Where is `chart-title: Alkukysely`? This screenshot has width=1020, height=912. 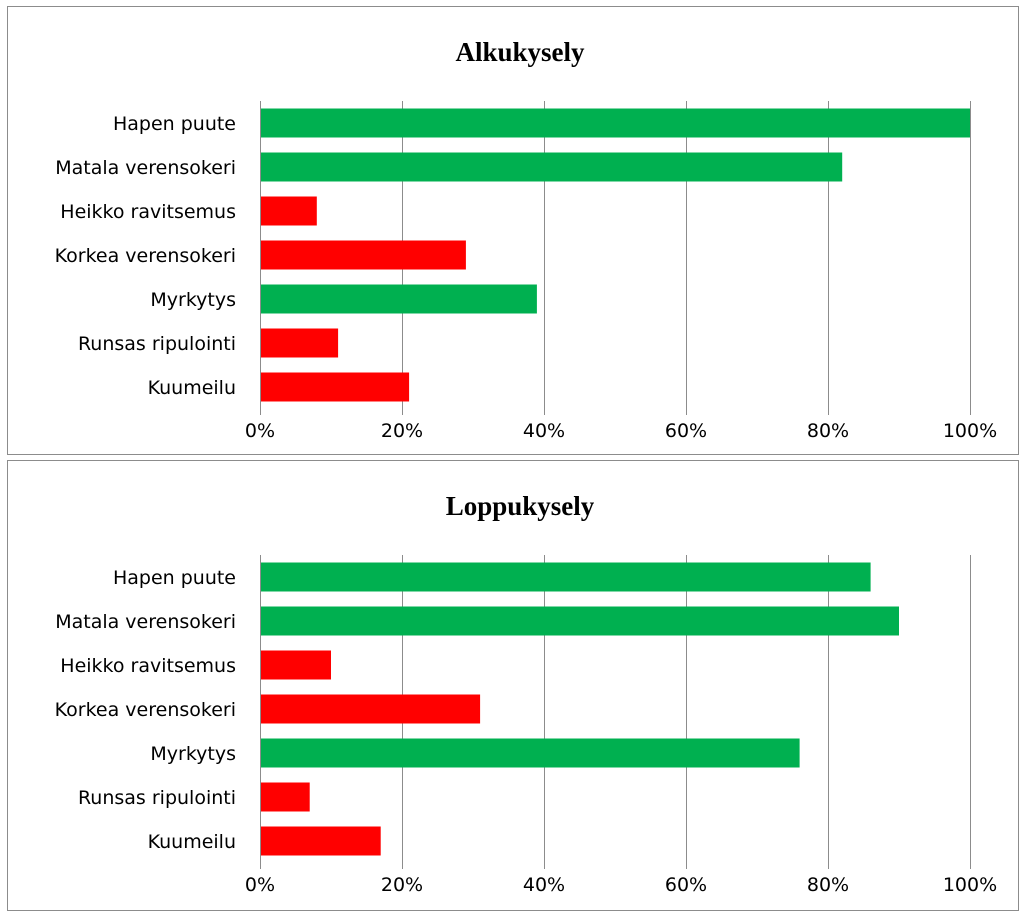 chart-title: Alkukysely is located at coordinates (520, 52).